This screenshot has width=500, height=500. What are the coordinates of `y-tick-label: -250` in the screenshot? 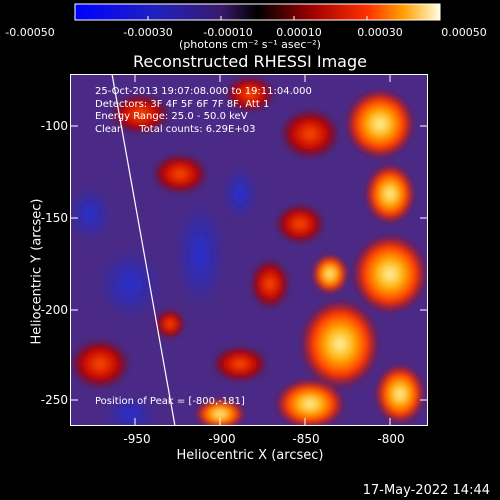 It's located at (54, 400).